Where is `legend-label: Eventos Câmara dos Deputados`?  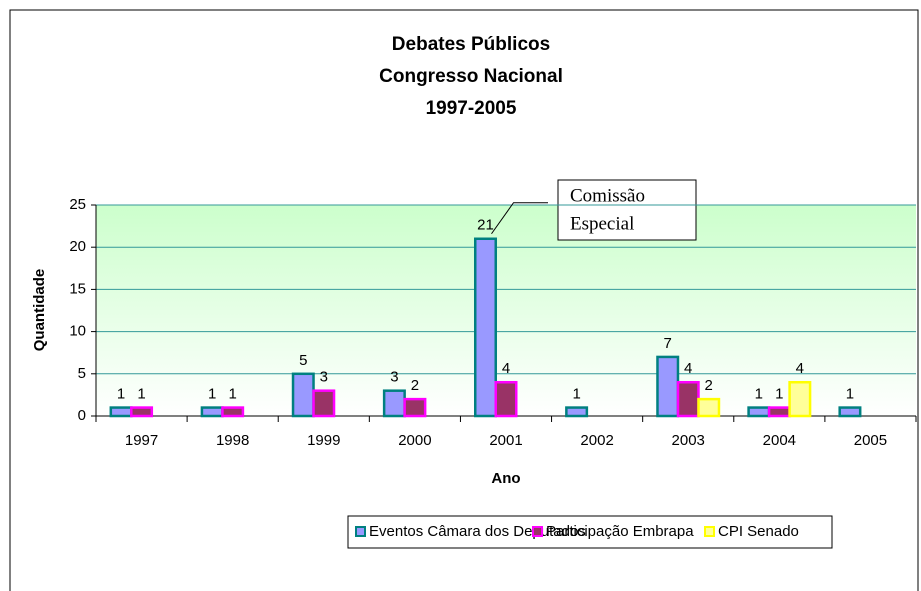 legend-label: Eventos Câmara dos Deputados is located at coordinates (477, 531).